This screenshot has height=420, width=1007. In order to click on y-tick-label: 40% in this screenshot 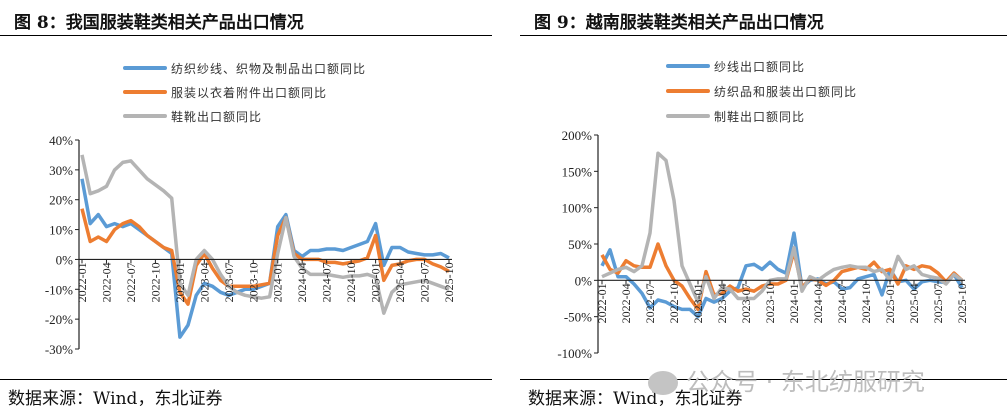, I will do `click(61, 140)`.